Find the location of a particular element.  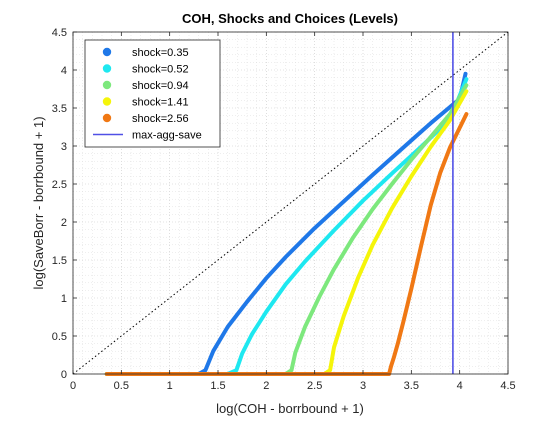

y-axis-label: log(SaveBorr - borrbound + 1) is located at coordinates (38, 202).